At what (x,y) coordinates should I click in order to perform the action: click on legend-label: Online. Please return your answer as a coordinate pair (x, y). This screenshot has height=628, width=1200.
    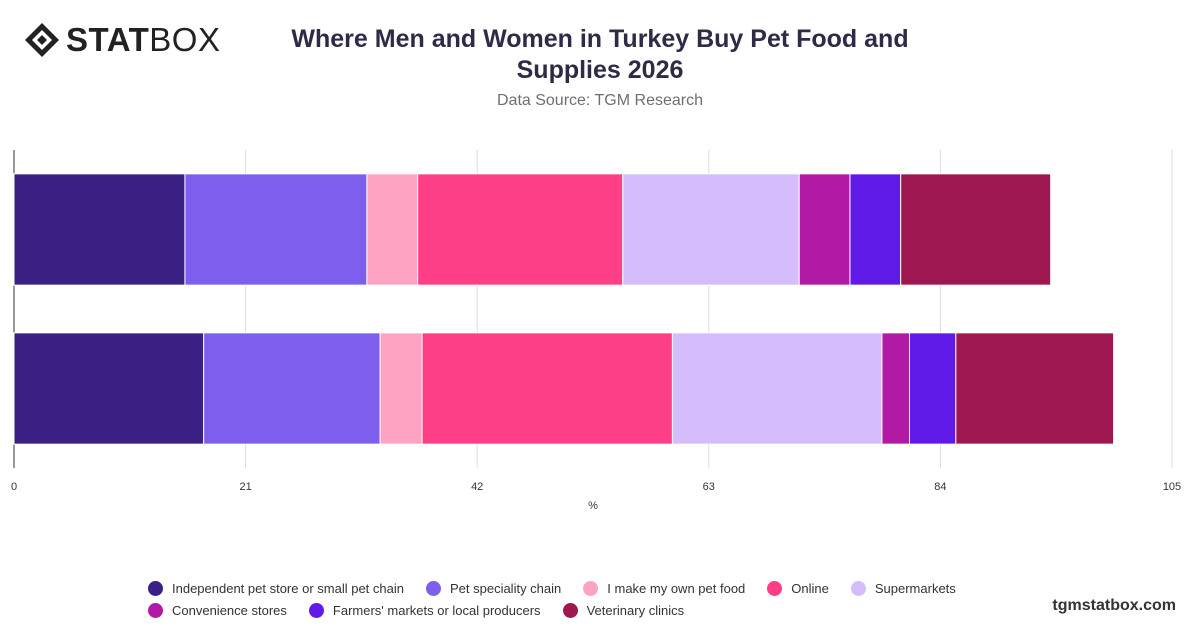
    Looking at the image, I should click on (810, 588).